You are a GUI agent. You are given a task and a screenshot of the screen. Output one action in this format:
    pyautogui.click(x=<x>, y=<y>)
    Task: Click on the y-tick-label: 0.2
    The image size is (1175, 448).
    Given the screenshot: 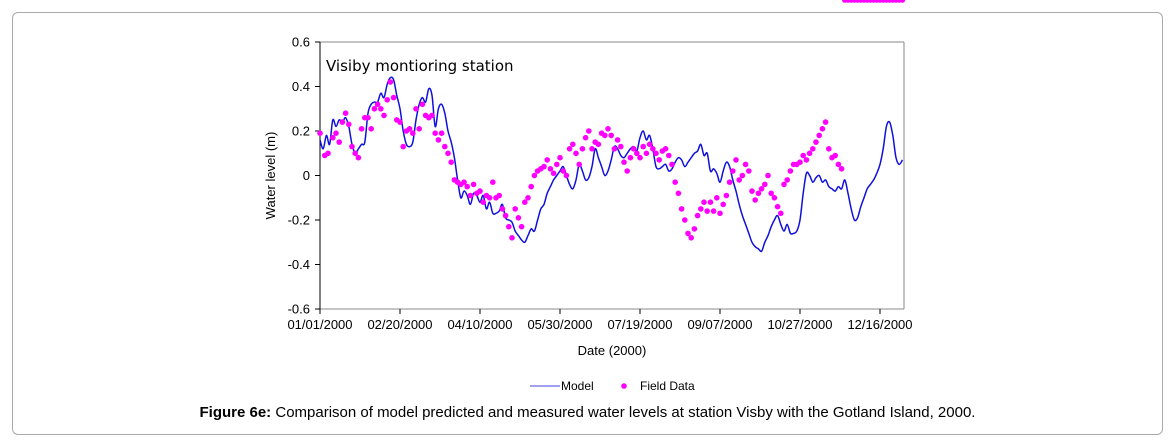 What is the action you would take?
    pyautogui.click(x=301, y=131)
    